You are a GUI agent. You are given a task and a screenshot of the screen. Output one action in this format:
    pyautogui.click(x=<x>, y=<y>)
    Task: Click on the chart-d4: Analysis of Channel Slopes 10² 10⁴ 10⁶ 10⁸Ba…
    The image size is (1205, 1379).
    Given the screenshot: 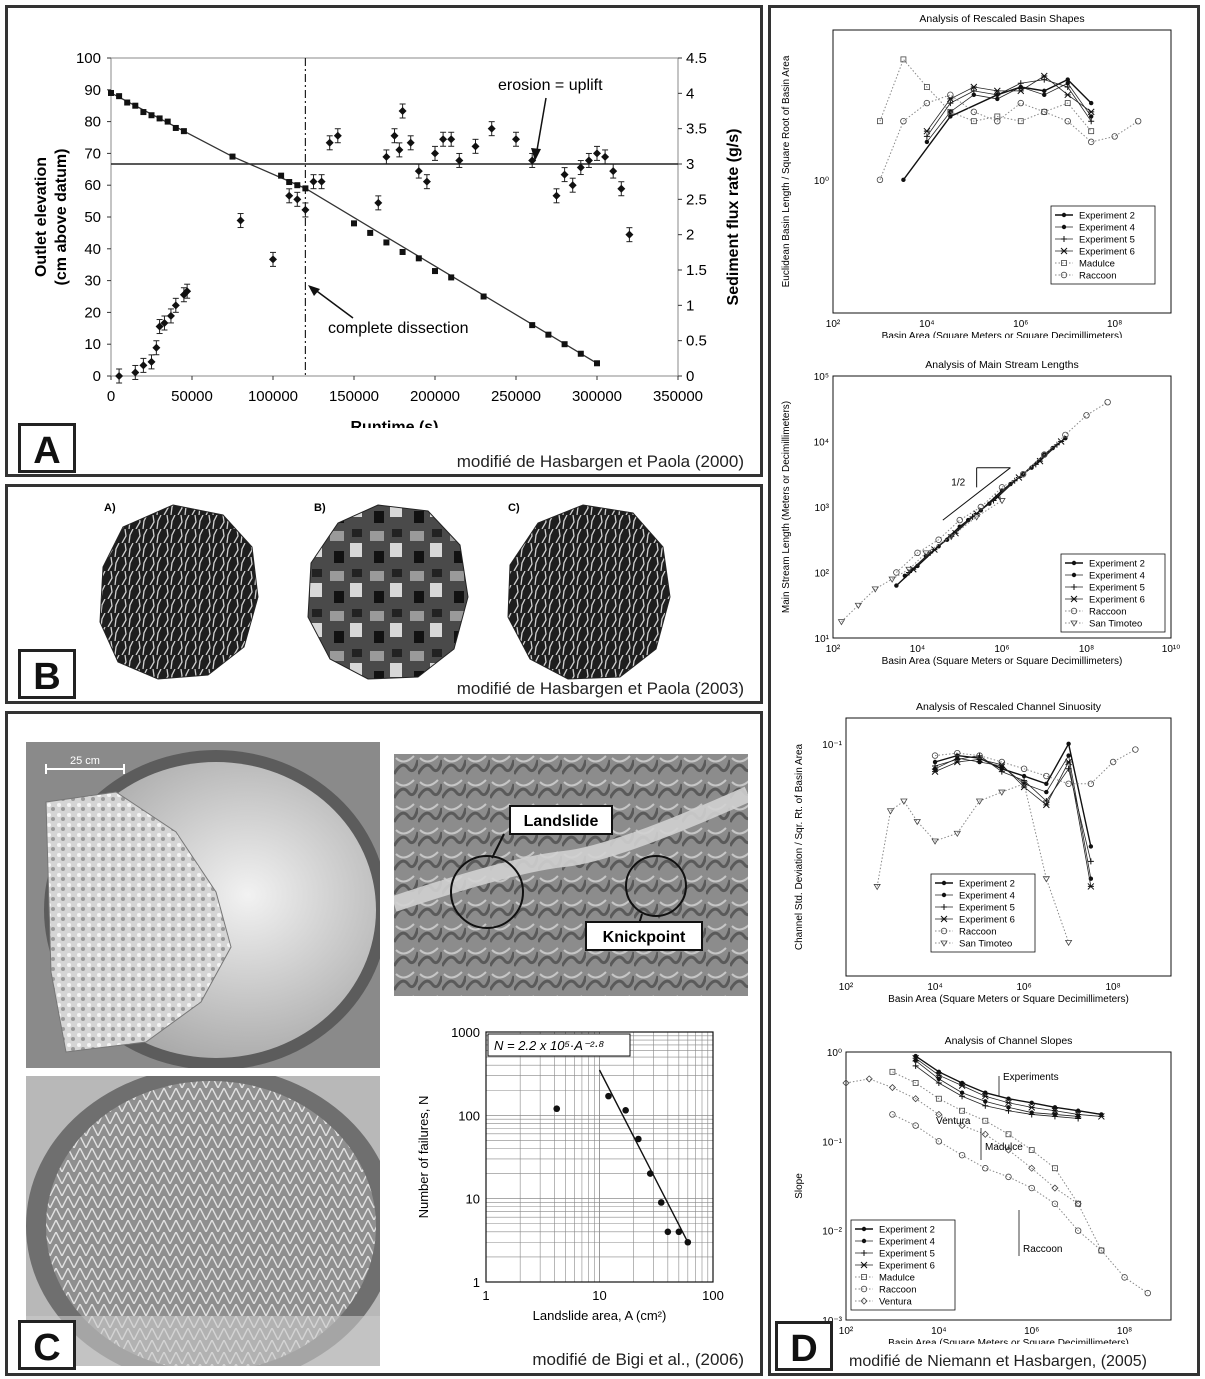 What is the action you would take?
    pyautogui.click(x=983, y=1189)
    